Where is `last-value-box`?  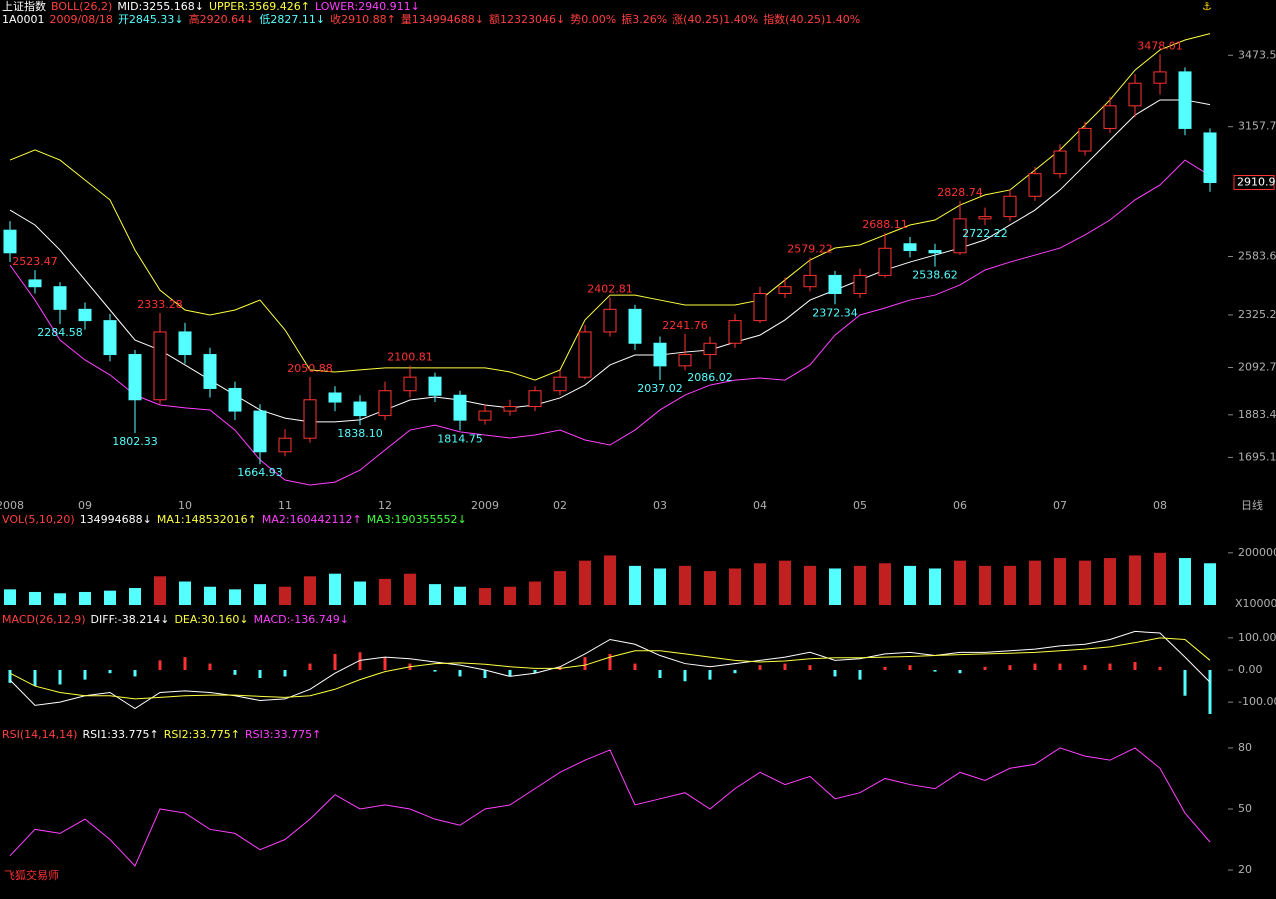 last-value-box is located at coordinates (1254, 182).